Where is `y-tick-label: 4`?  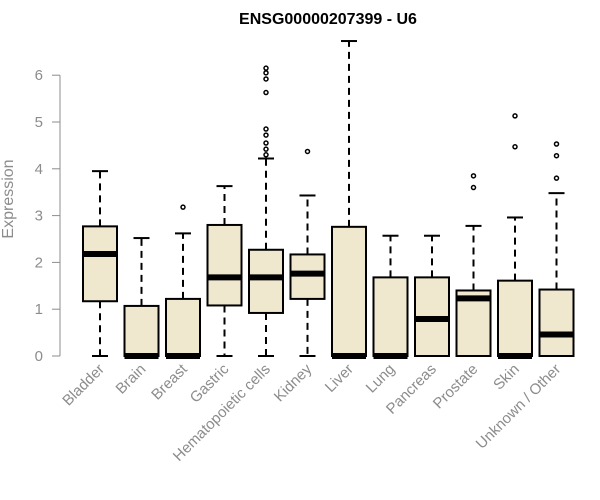 y-tick-label: 4 is located at coordinates (39, 169).